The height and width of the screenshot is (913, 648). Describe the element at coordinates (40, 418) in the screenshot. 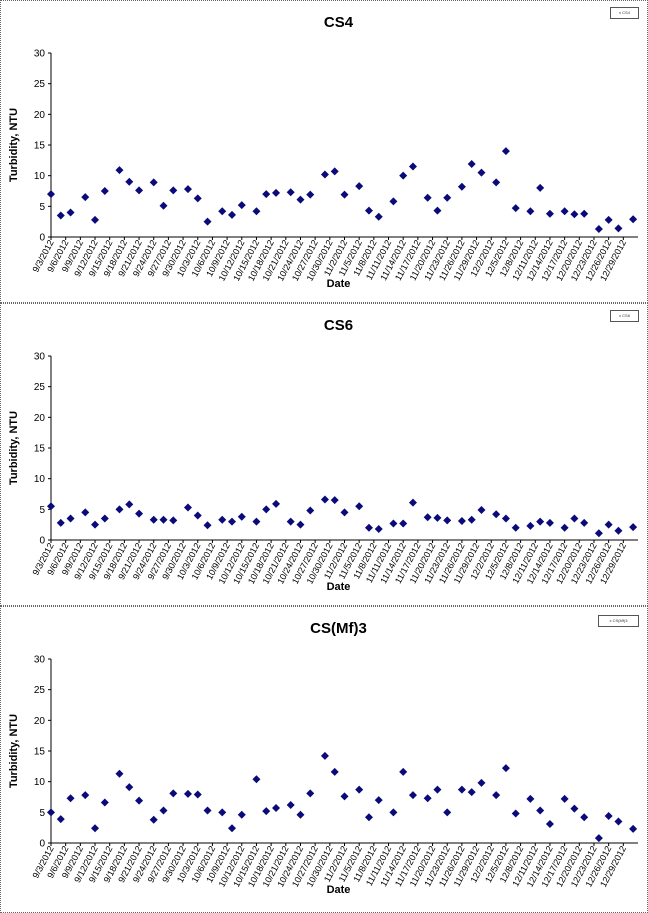

I see `y-tick-label: 20` at that location.